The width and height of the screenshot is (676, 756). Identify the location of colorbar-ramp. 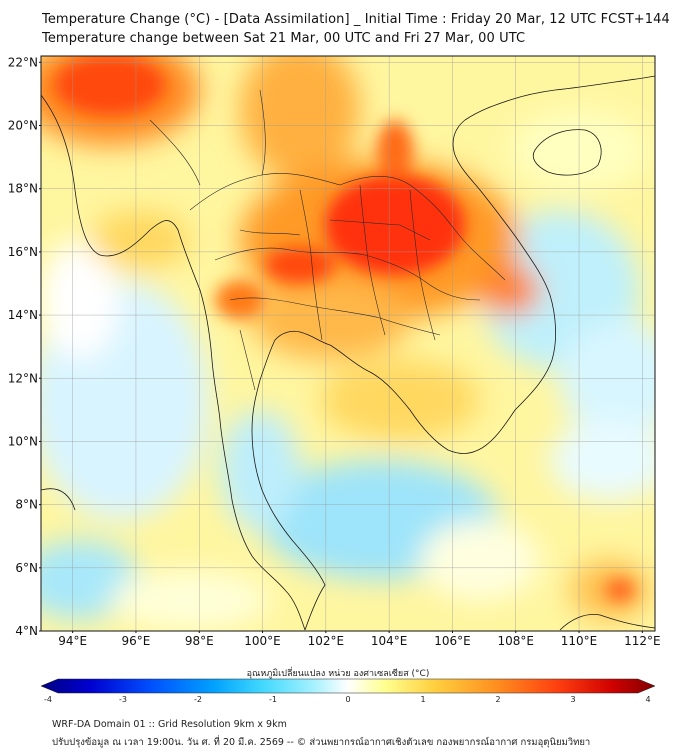
(348, 686).